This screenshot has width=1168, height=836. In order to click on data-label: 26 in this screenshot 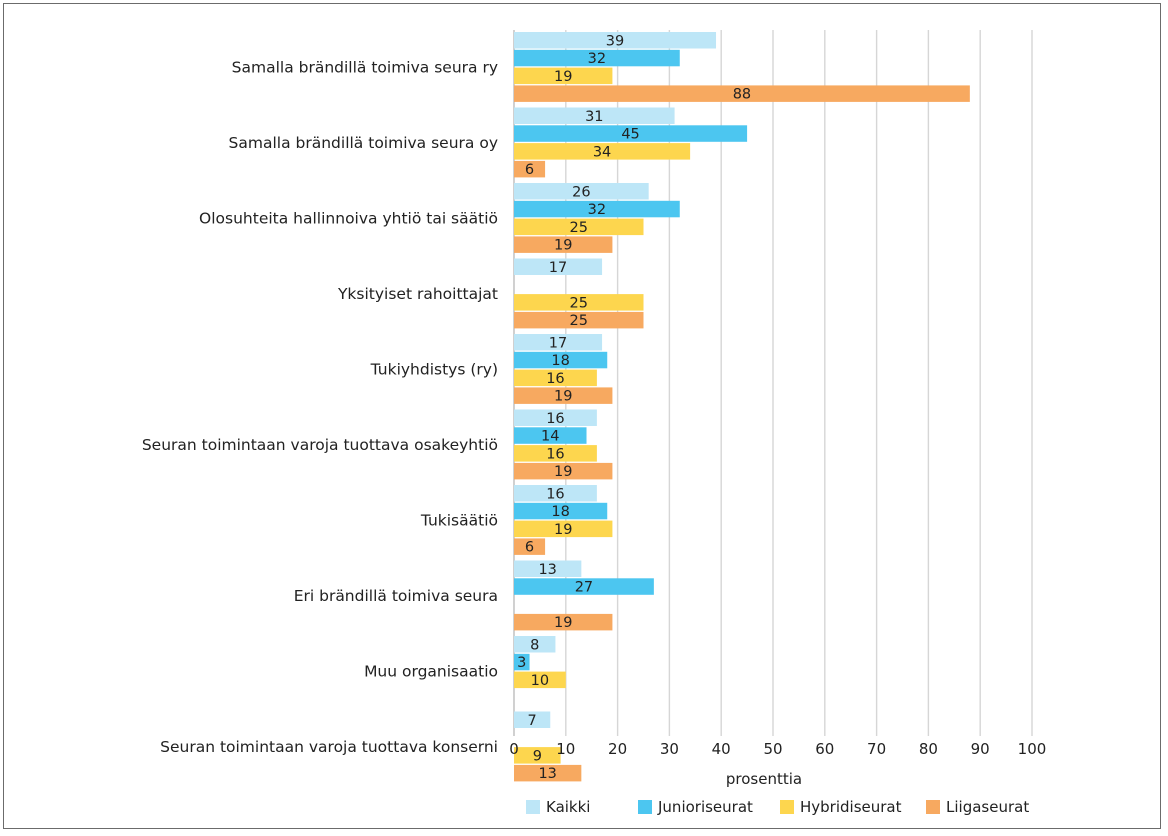, I will do `click(581, 192)`.